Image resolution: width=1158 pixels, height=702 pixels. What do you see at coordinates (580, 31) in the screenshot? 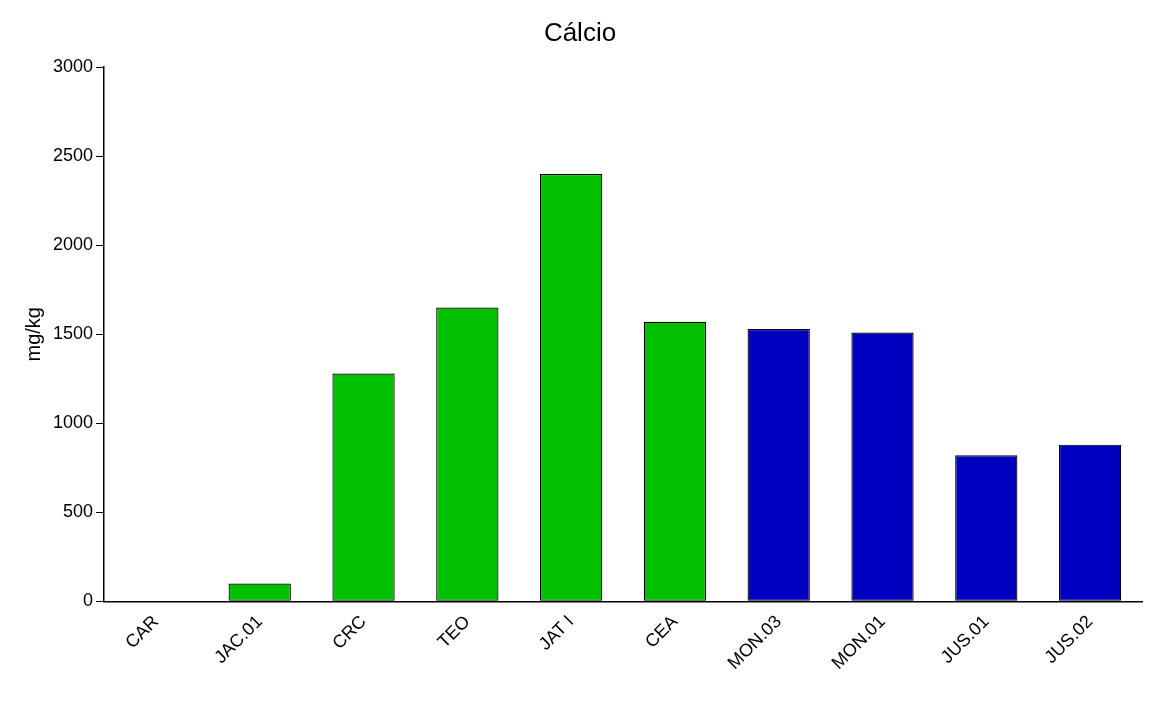
I see `chart-title: Cálcio` at bounding box center [580, 31].